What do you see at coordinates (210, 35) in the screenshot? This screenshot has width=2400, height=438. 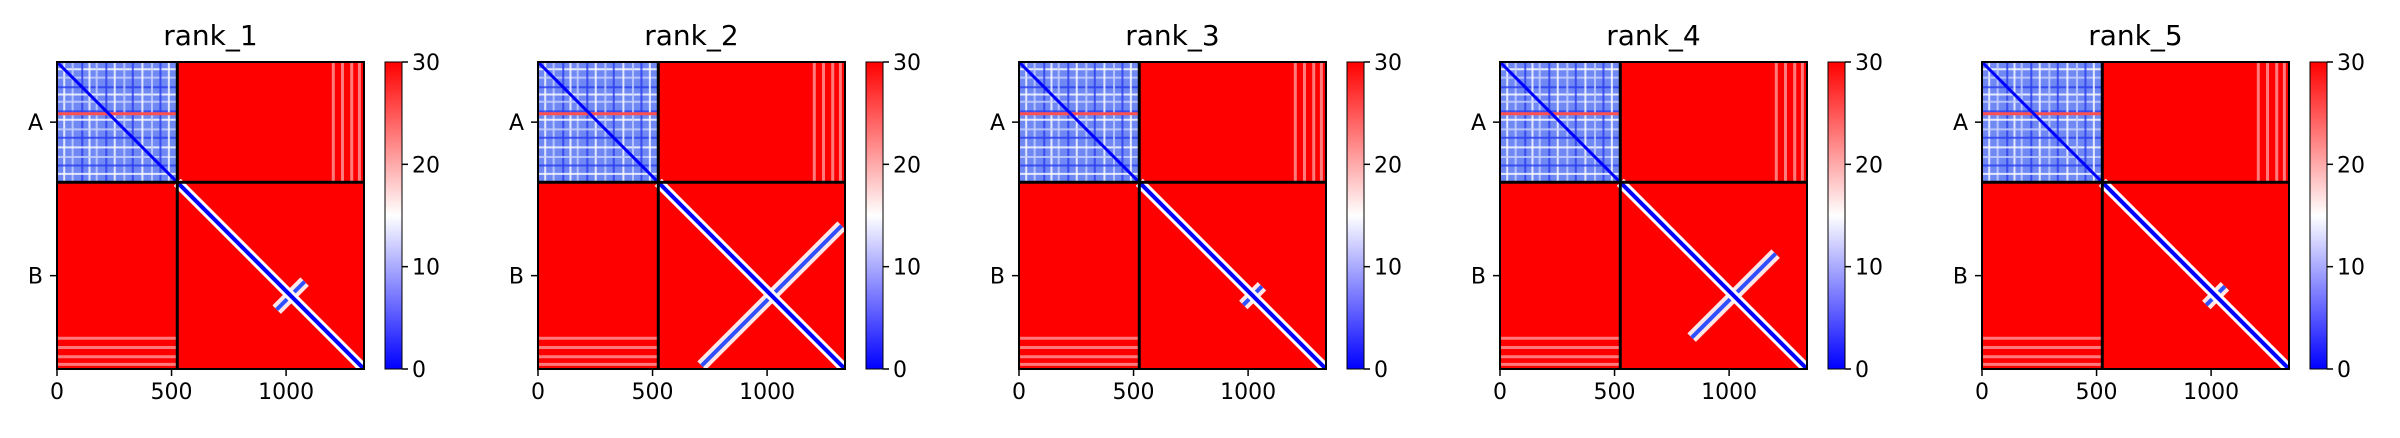 I see `panel-title: rank_1` at bounding box center [210, 35].